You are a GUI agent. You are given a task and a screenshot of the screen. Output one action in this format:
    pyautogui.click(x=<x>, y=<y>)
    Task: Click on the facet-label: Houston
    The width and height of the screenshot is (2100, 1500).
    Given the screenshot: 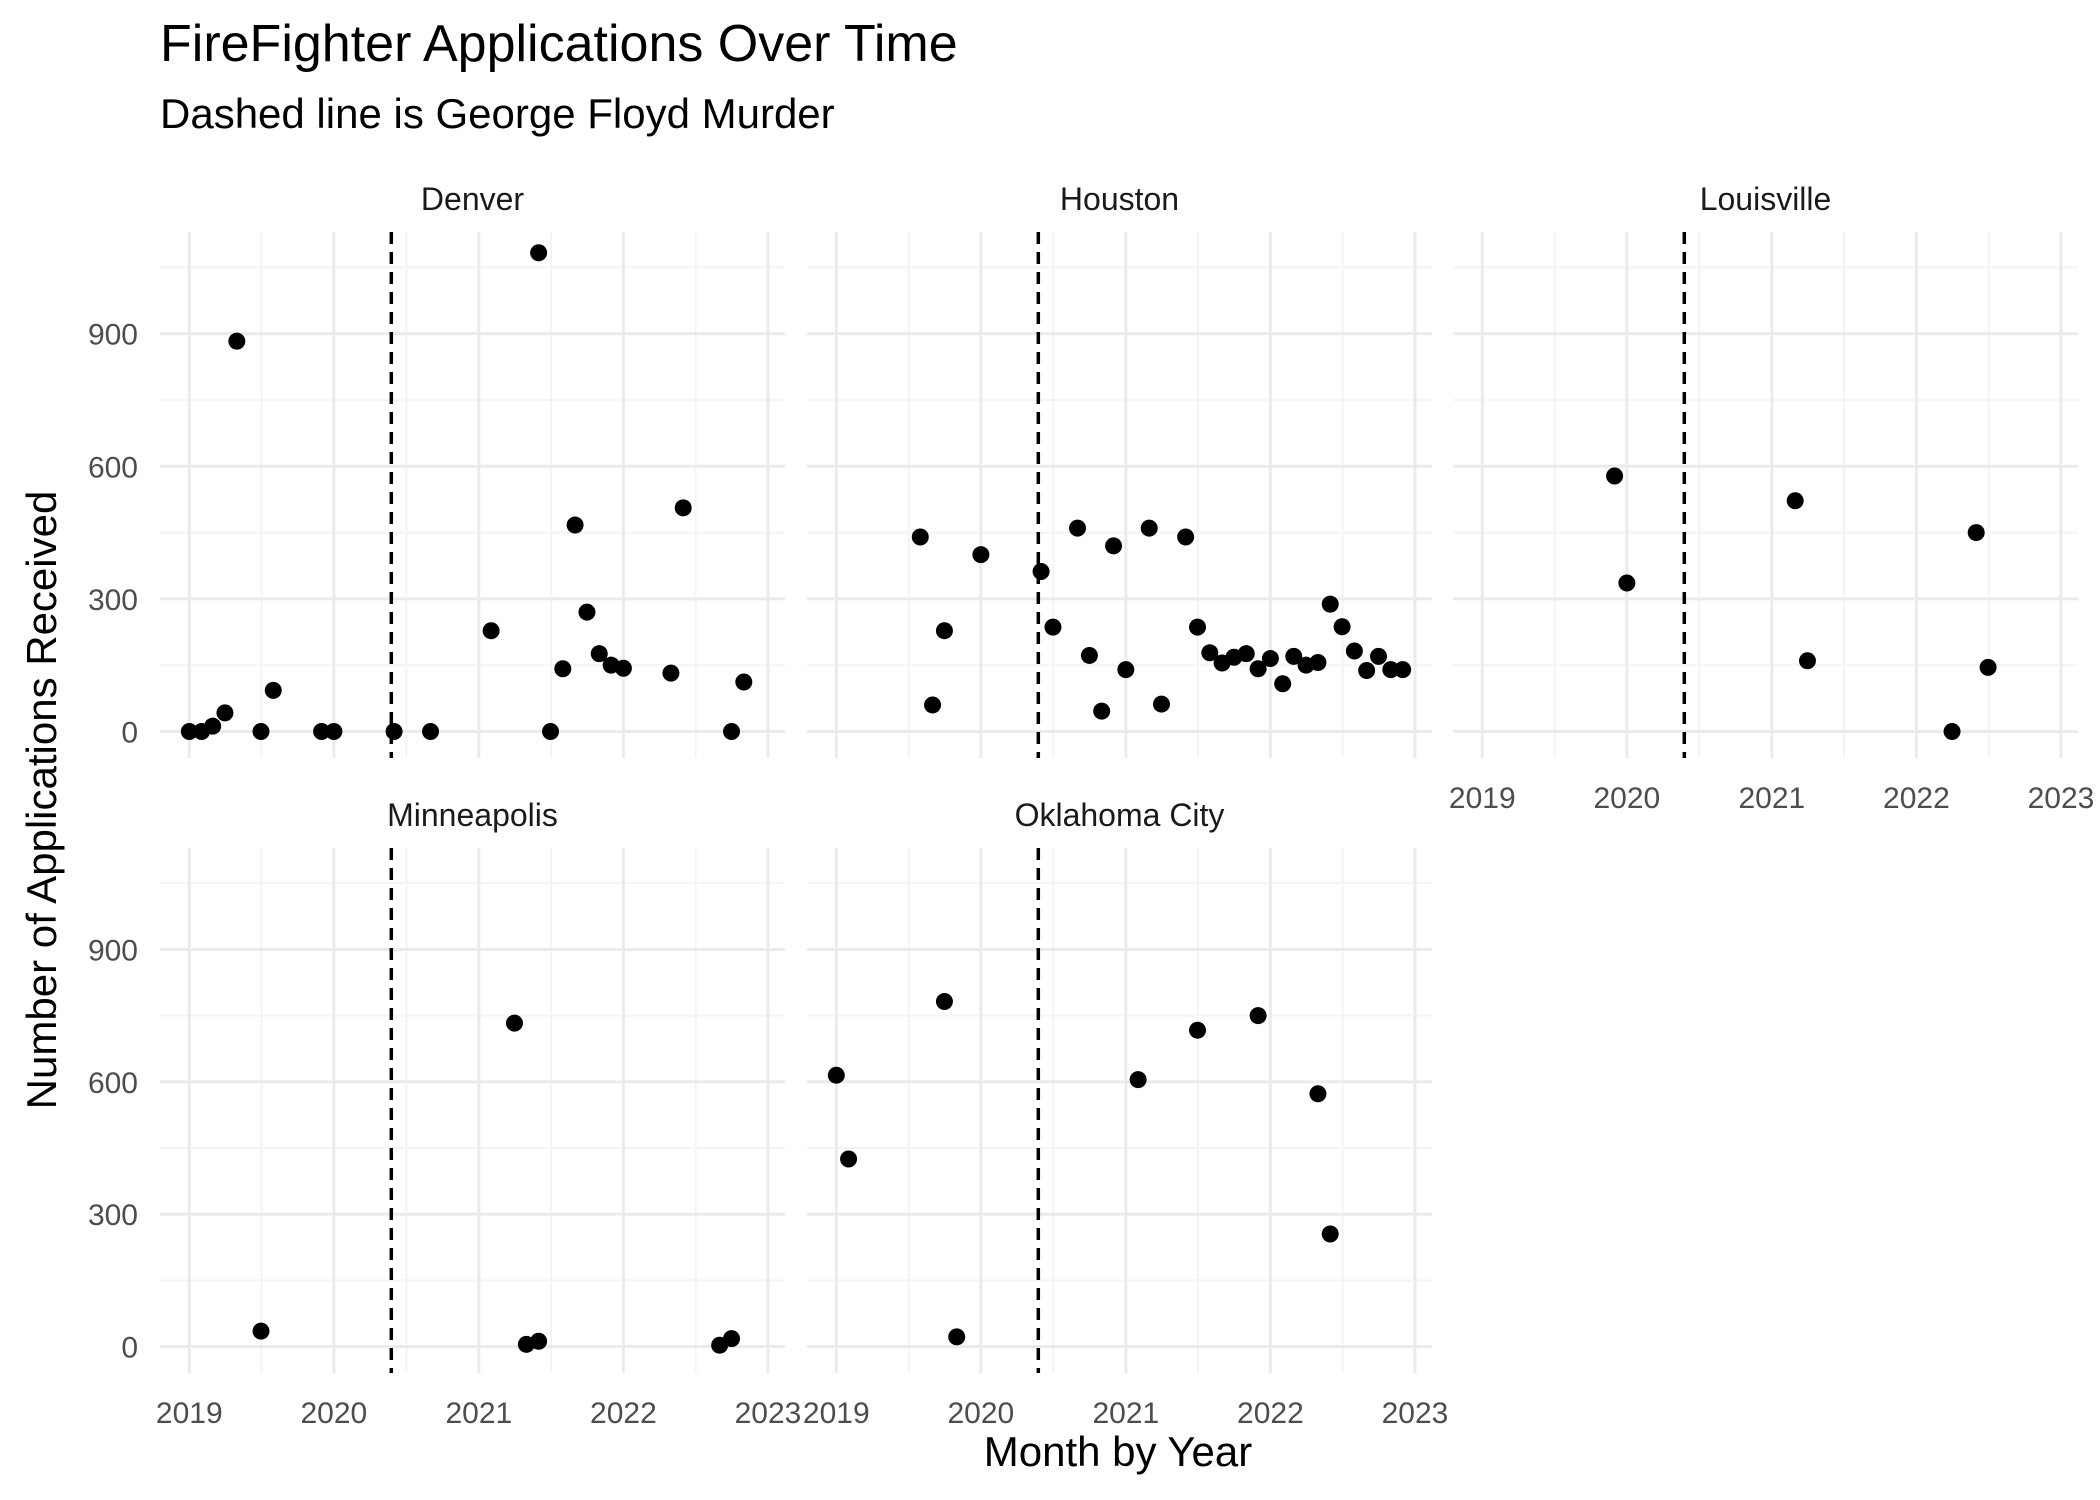 What is the action you would take?
    pyautogui.click(x=1119, y=199)
    